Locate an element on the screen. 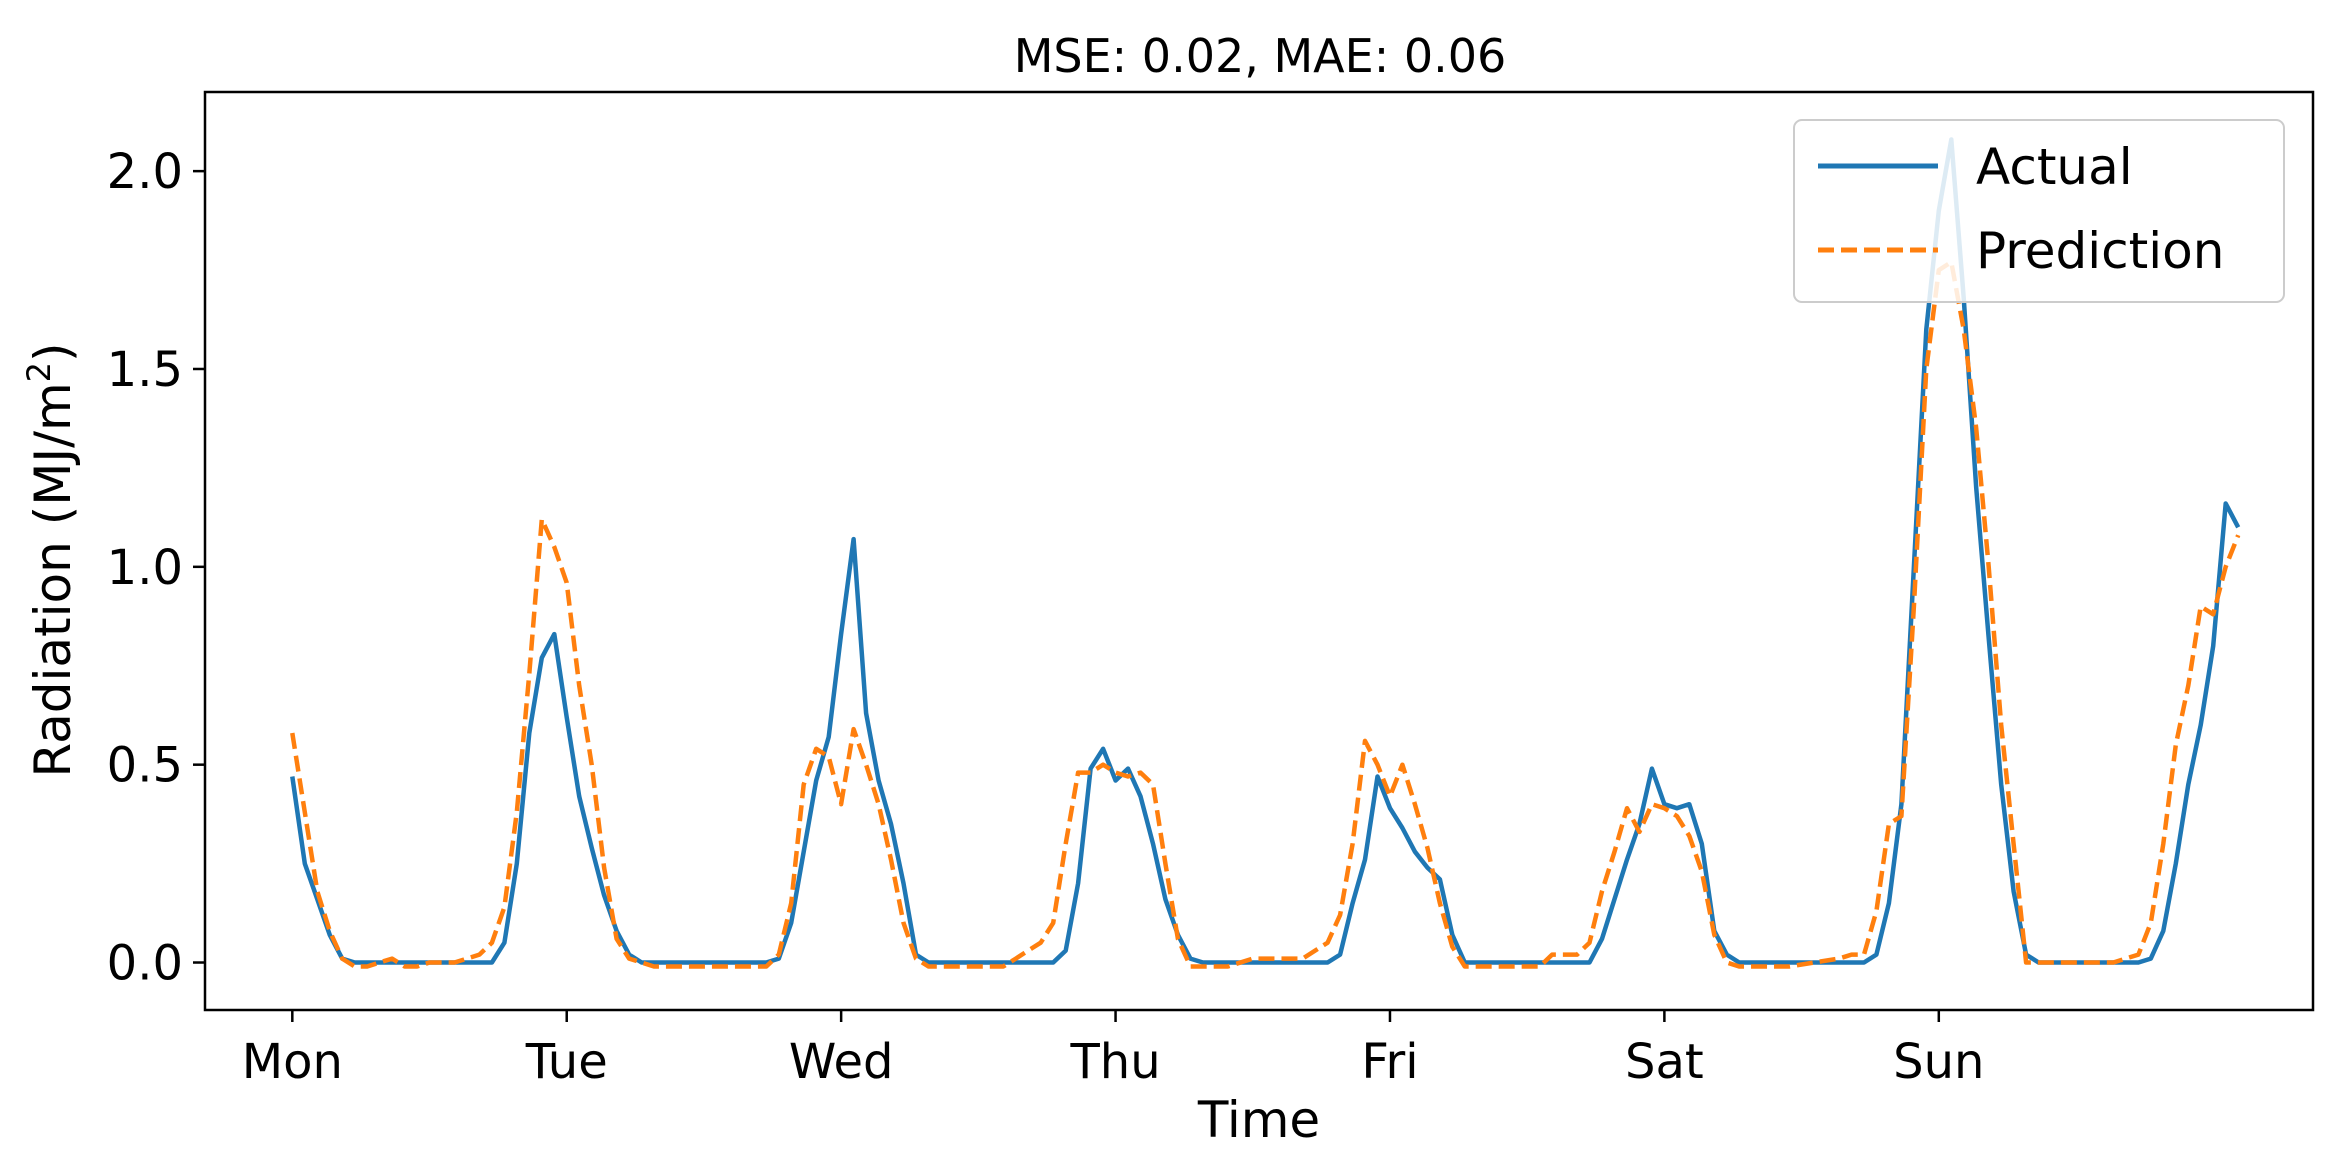 The image size is (2338, 1162). legend-label-prediction: Prediction is located at coordinates (2100, 251).